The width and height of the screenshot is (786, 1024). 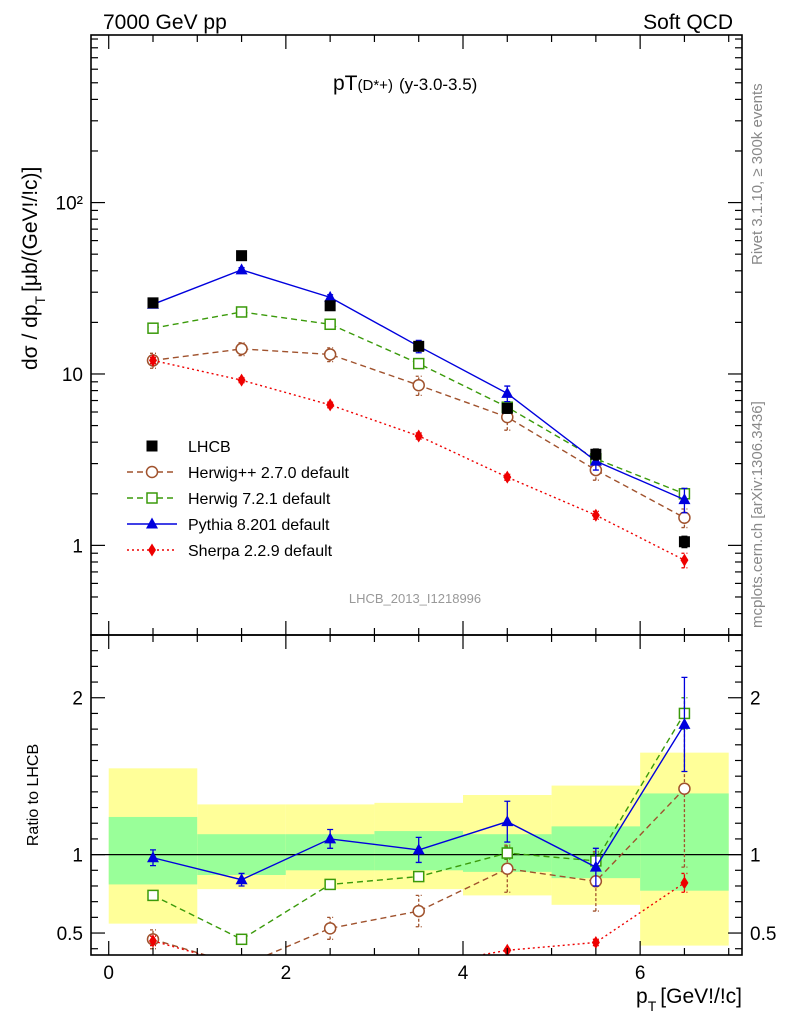 What do you see at coordinates (72, 375) in the screenshot?
I see `main-y-tick-label: 10` at bounding box center [72, 375].